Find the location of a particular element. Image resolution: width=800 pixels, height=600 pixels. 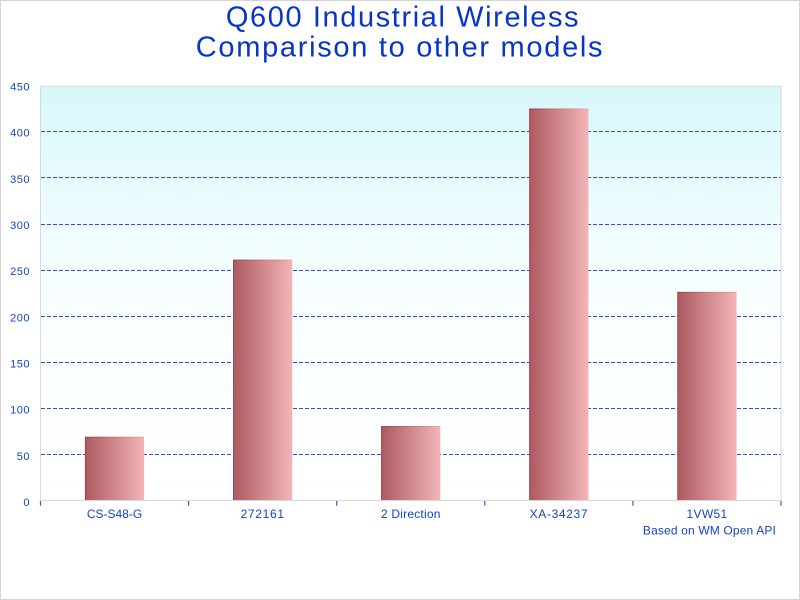

svg-text: 2 Direction is located at coordinates (411, 514).